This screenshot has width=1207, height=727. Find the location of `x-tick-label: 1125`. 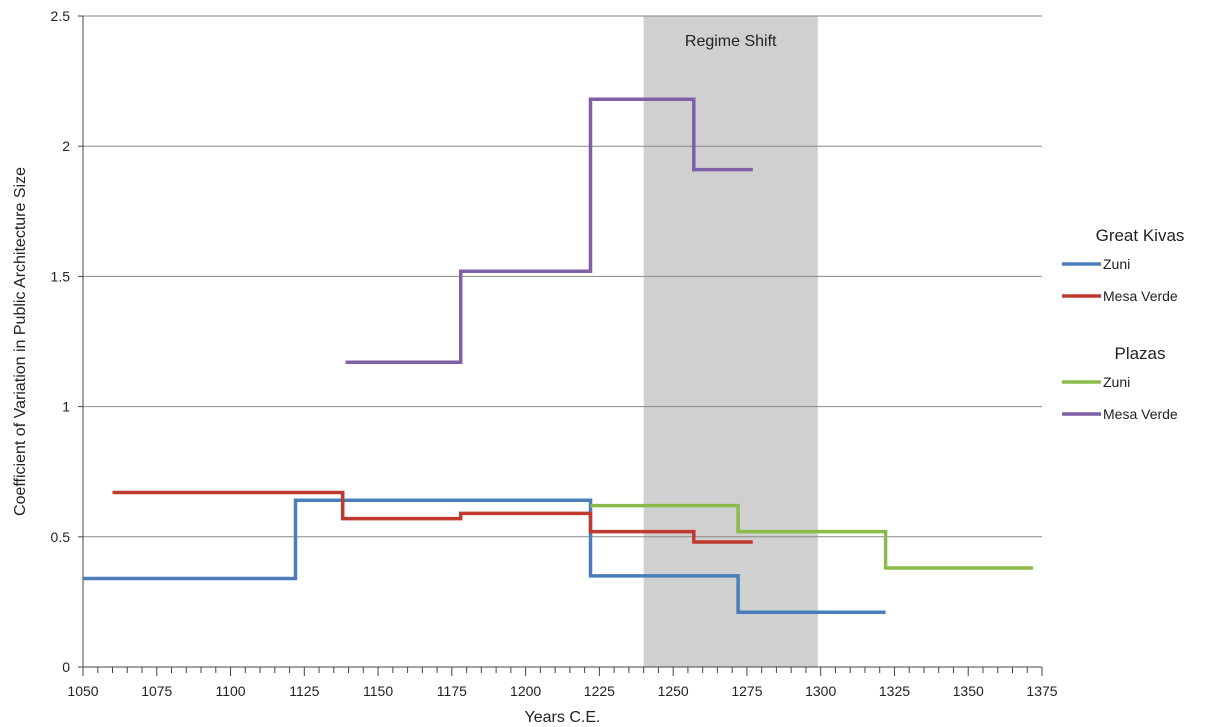

x-tick-label: 1125 is located at coordinates (304, 691).